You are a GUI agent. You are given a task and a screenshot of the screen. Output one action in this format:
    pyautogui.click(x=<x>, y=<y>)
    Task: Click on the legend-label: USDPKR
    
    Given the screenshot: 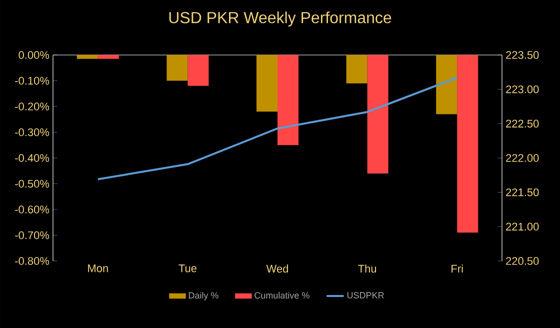 What is the action you would take?
    pyautogui.click(x=365, y=295)
    